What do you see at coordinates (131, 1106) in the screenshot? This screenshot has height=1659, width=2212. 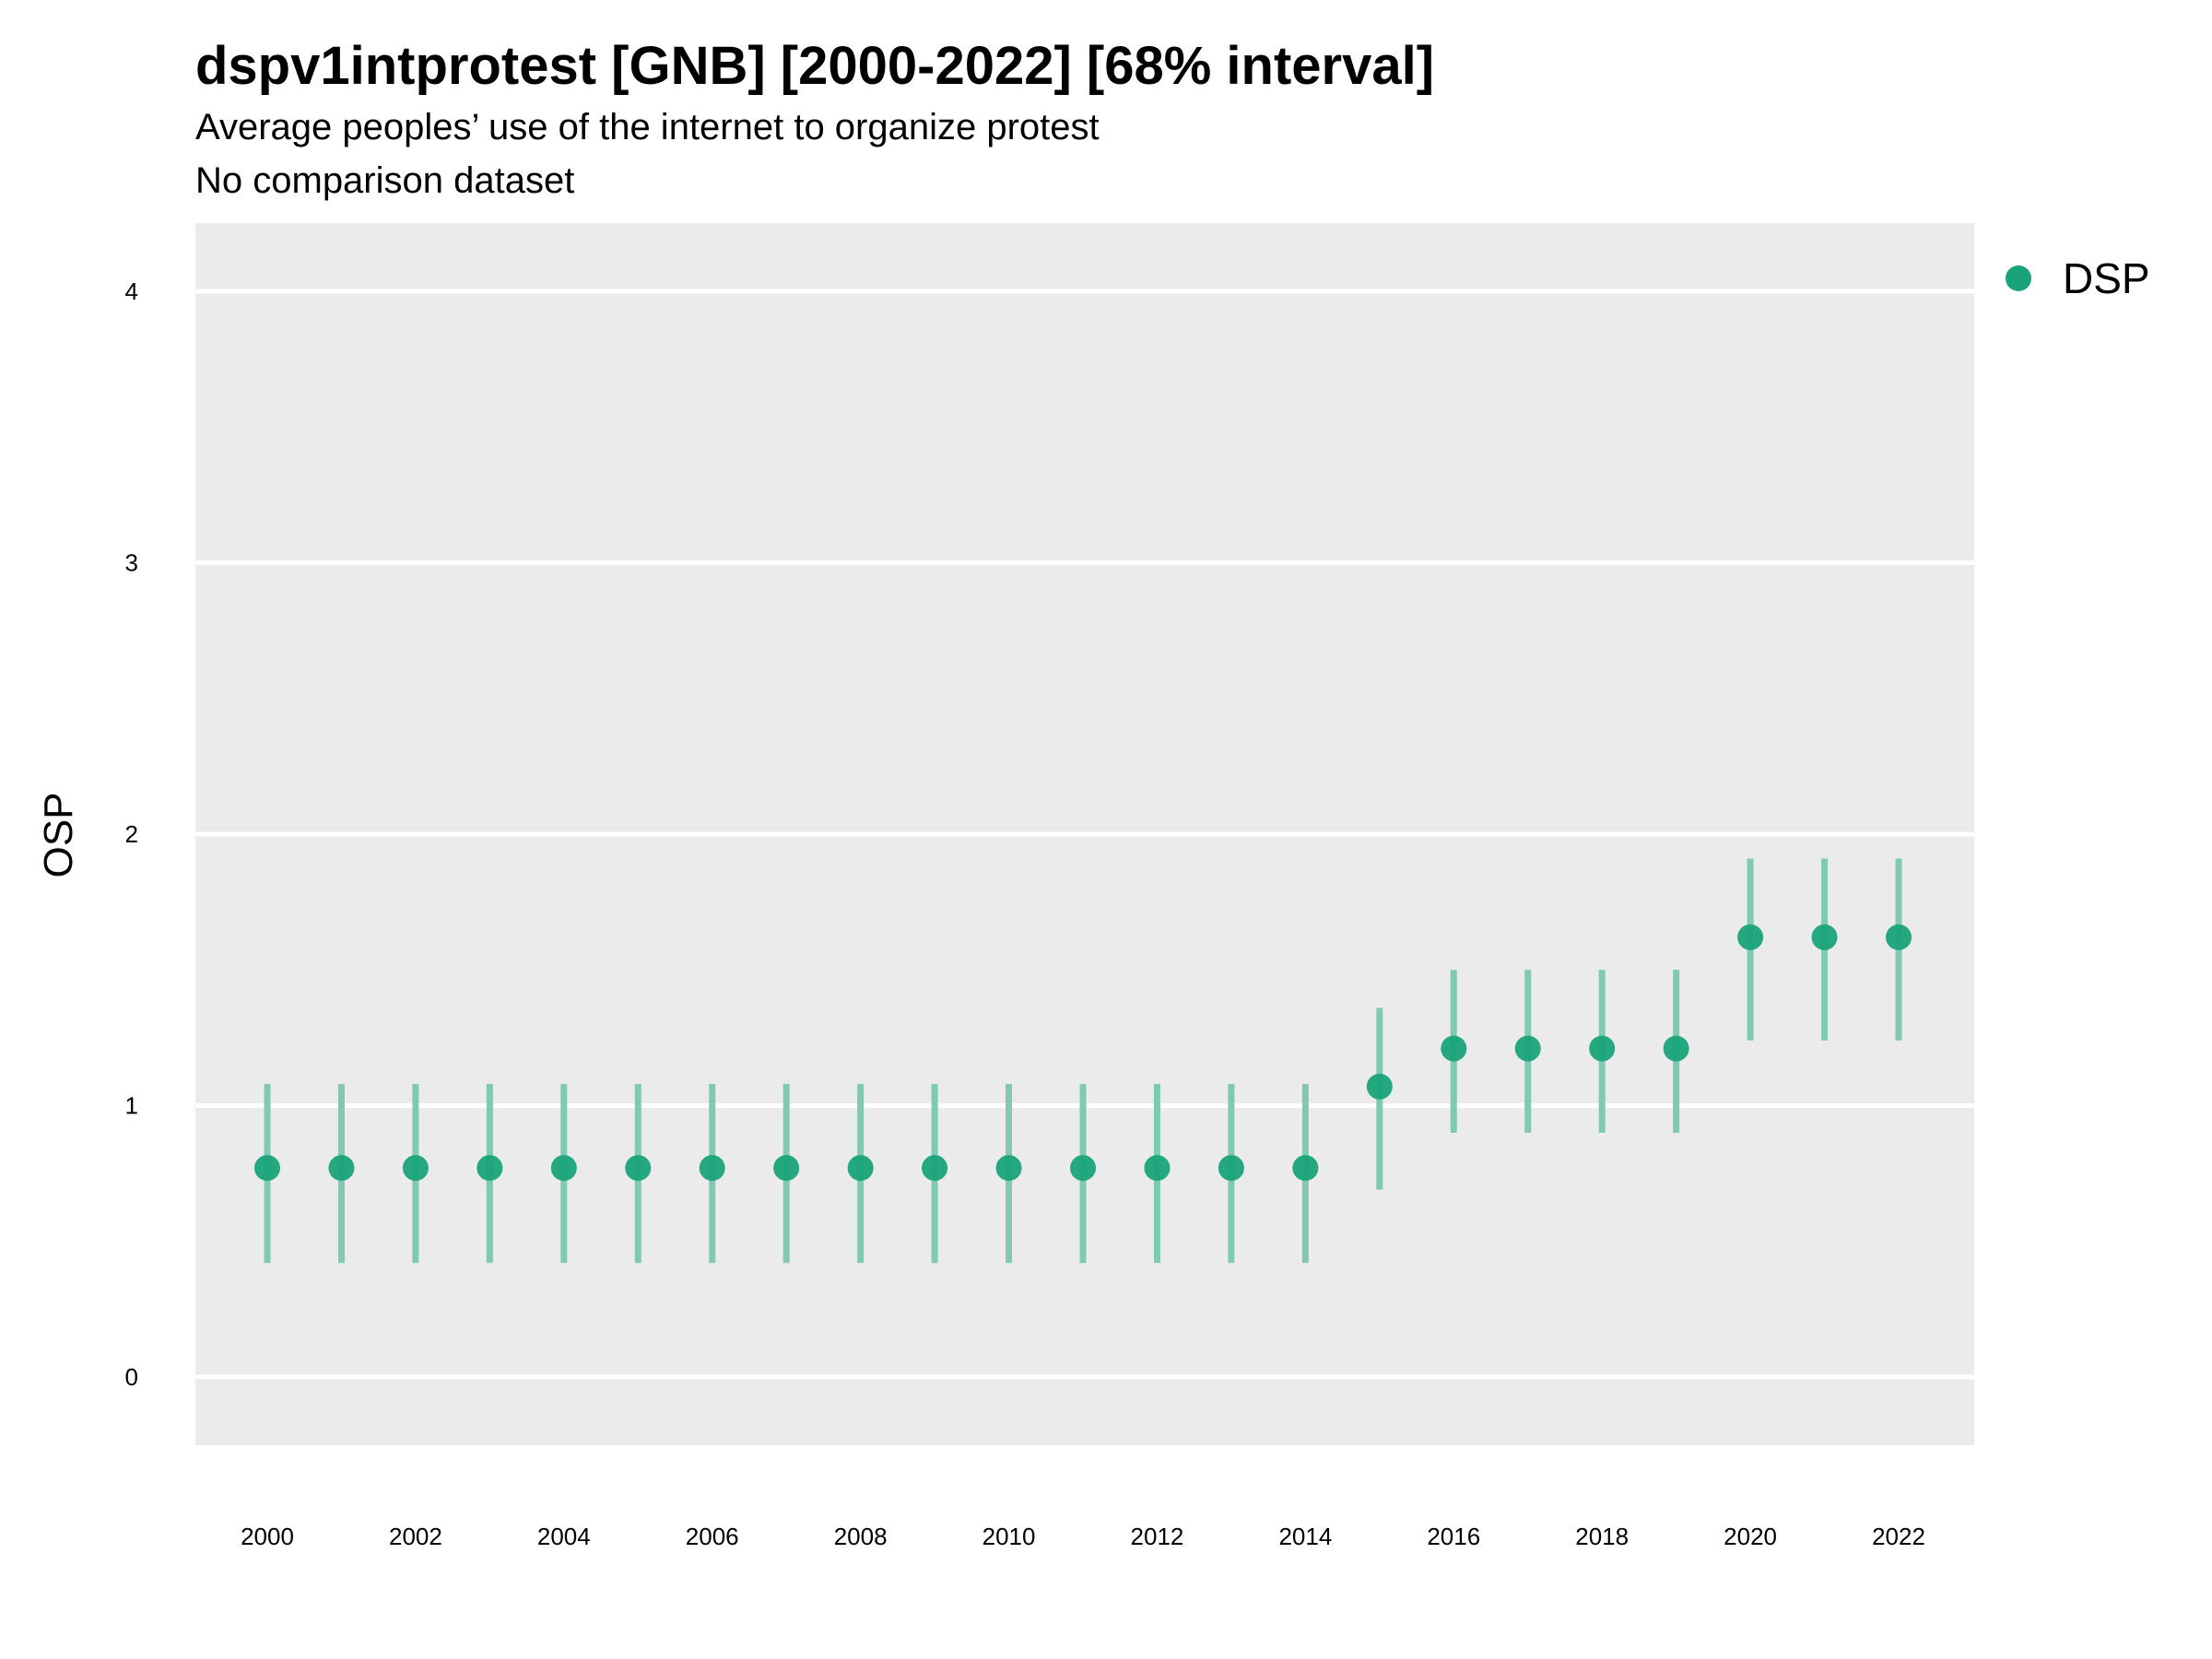 I see `y-tick-label-1: 1` at bounding box center [131, 1106].